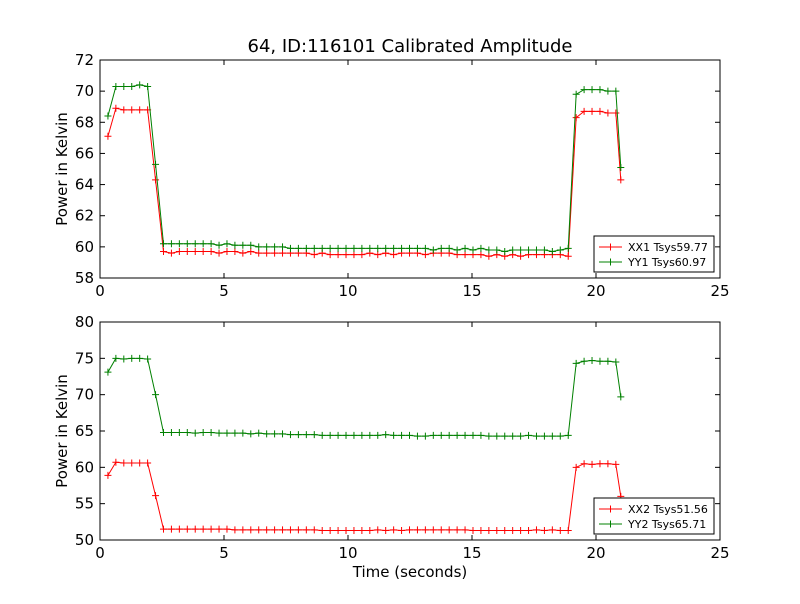 The width and height of the screenshot is (800, 604). I want to click on x-tick-label: 0, so click(100, 553).